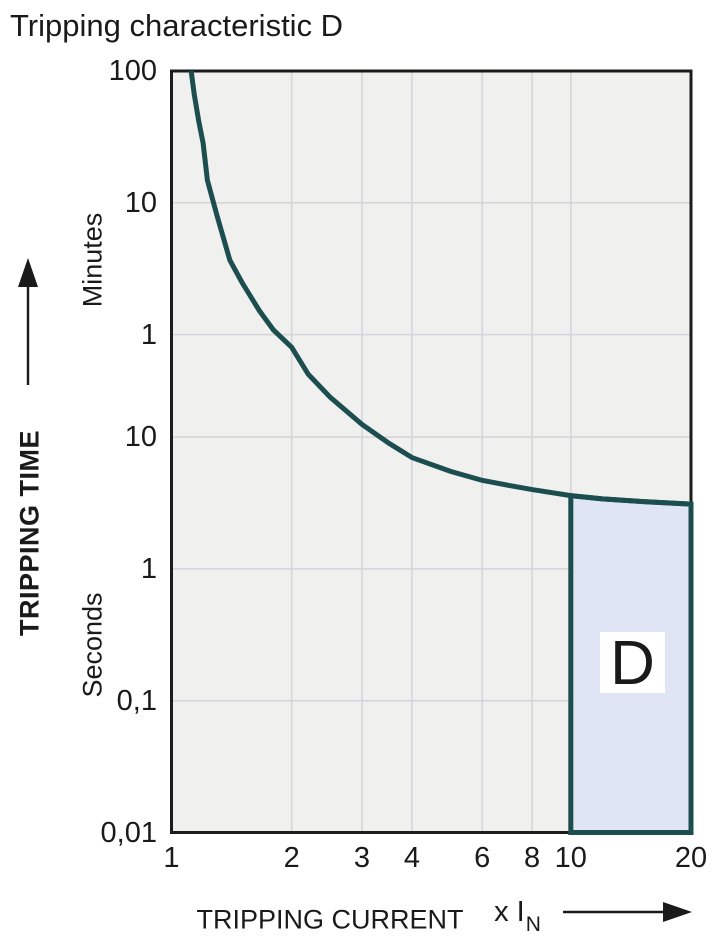  Describe the element at coordinates (128, 832) in the screenshot. I see `y-tick-label: 0,01` at that location.